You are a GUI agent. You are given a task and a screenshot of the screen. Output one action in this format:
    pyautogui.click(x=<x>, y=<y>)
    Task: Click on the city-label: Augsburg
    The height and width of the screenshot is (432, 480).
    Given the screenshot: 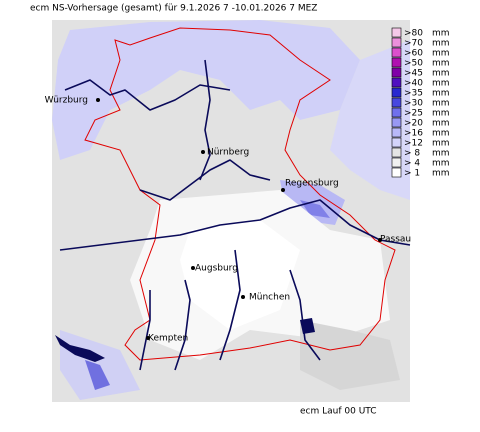 What is the action you would take?
    pyautogui.click(x=216, y=269)
    